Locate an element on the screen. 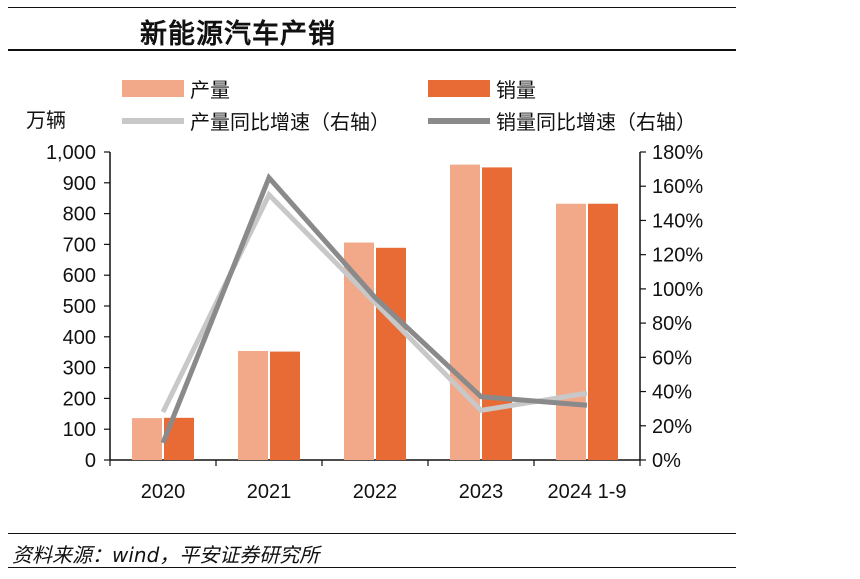 The image size is (860, 579). right-axis-tick-label: 160% is located at coordinates (677, 187).